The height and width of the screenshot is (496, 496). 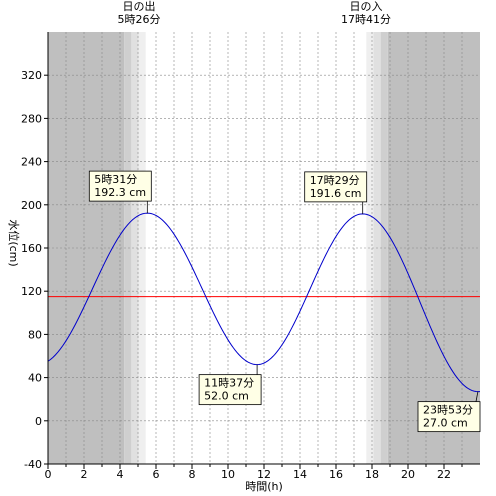 What do you see at coordinates (228, 474) in the screenshot?
I see `x-tick-label: 10` at bounding box center [228, 474].